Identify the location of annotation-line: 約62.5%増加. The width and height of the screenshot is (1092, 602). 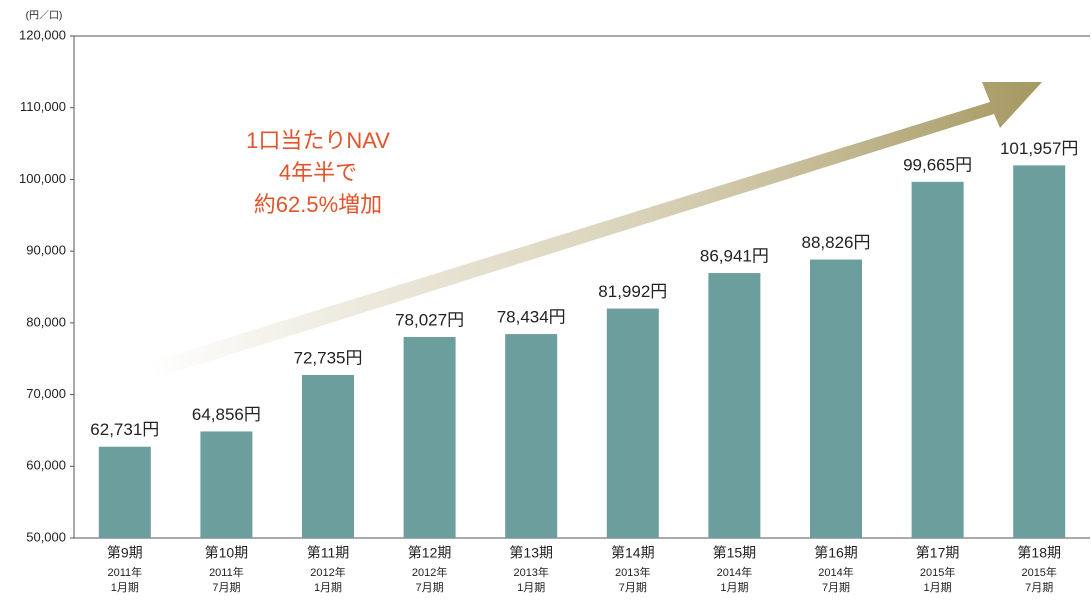
(318, 204).